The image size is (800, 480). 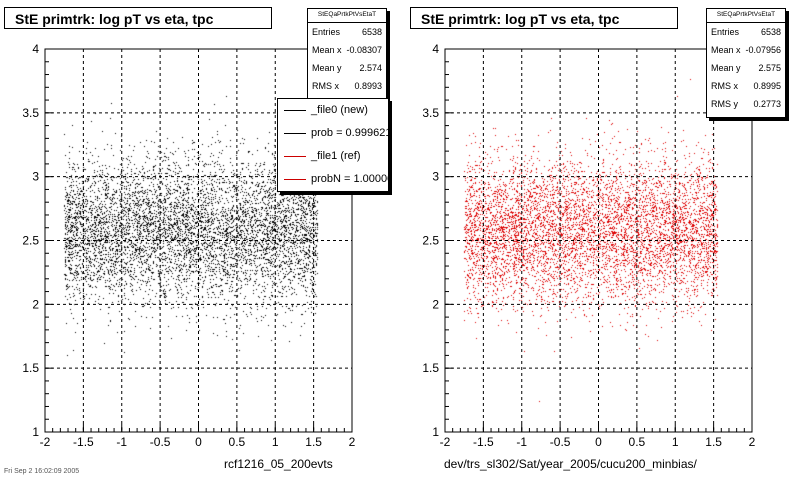 What do you see at coordinates (278, 464) in the screenshot?
I see `left-x-axis-label: rcf1216_05_200evts` at bounding box center [278, 464].